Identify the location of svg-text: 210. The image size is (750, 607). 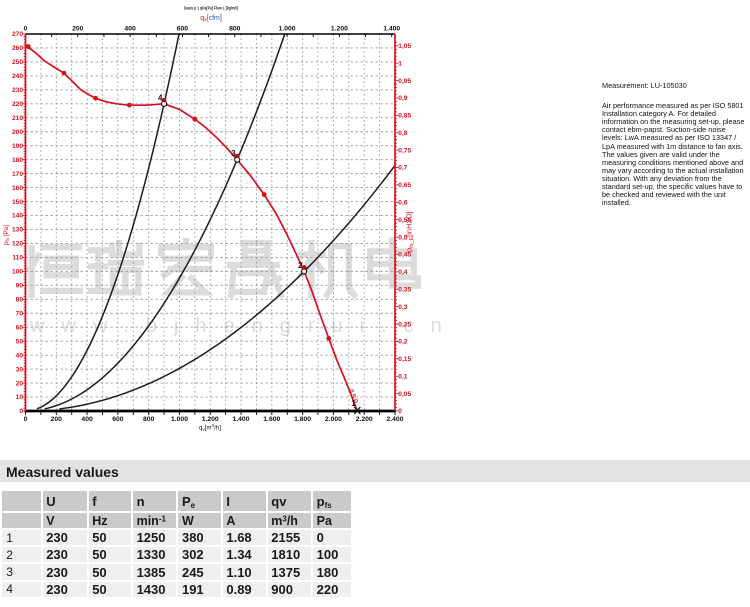
(17, 118).